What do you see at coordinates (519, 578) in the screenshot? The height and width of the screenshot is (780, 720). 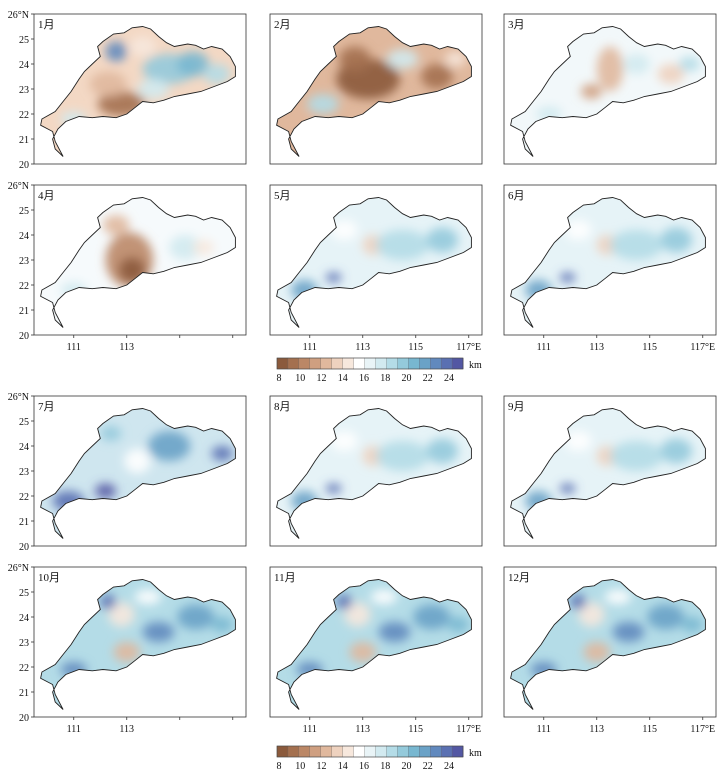 I see `month-label: 12月` at bounding box center [519, 578].